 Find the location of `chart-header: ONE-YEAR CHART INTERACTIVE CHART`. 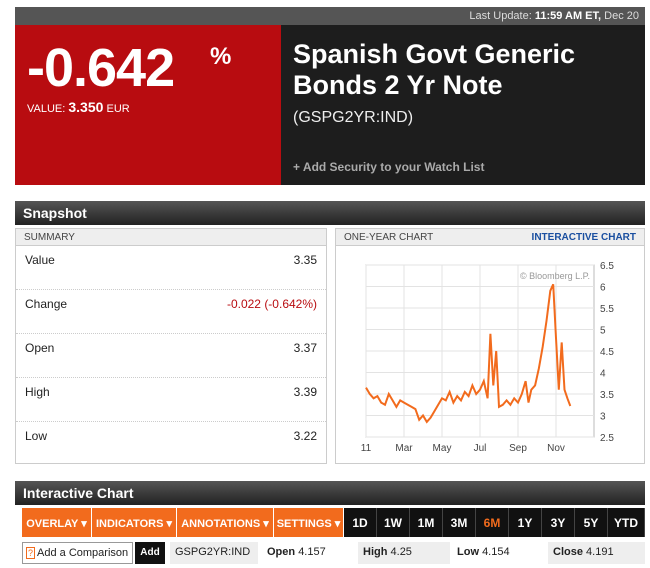

chart-header: ONE-YEAR CHART INTERACTIVE CHART is located at coordinates (490, 237).